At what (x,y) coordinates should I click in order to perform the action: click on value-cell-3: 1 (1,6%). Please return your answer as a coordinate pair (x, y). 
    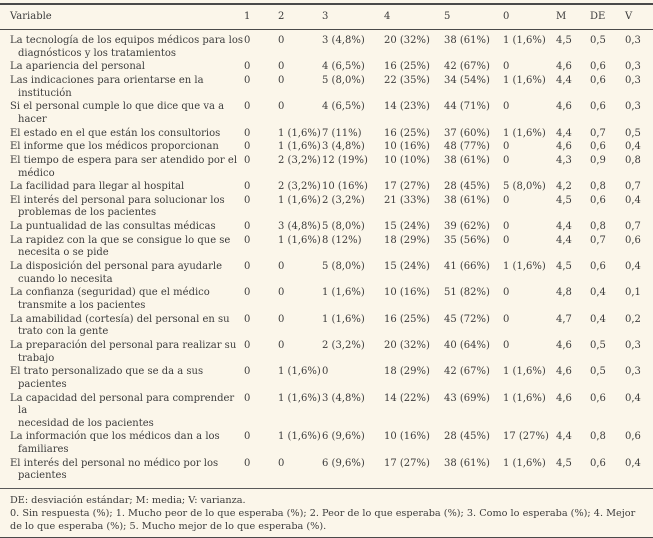
    Looking at the image, I should click on (343, 319).